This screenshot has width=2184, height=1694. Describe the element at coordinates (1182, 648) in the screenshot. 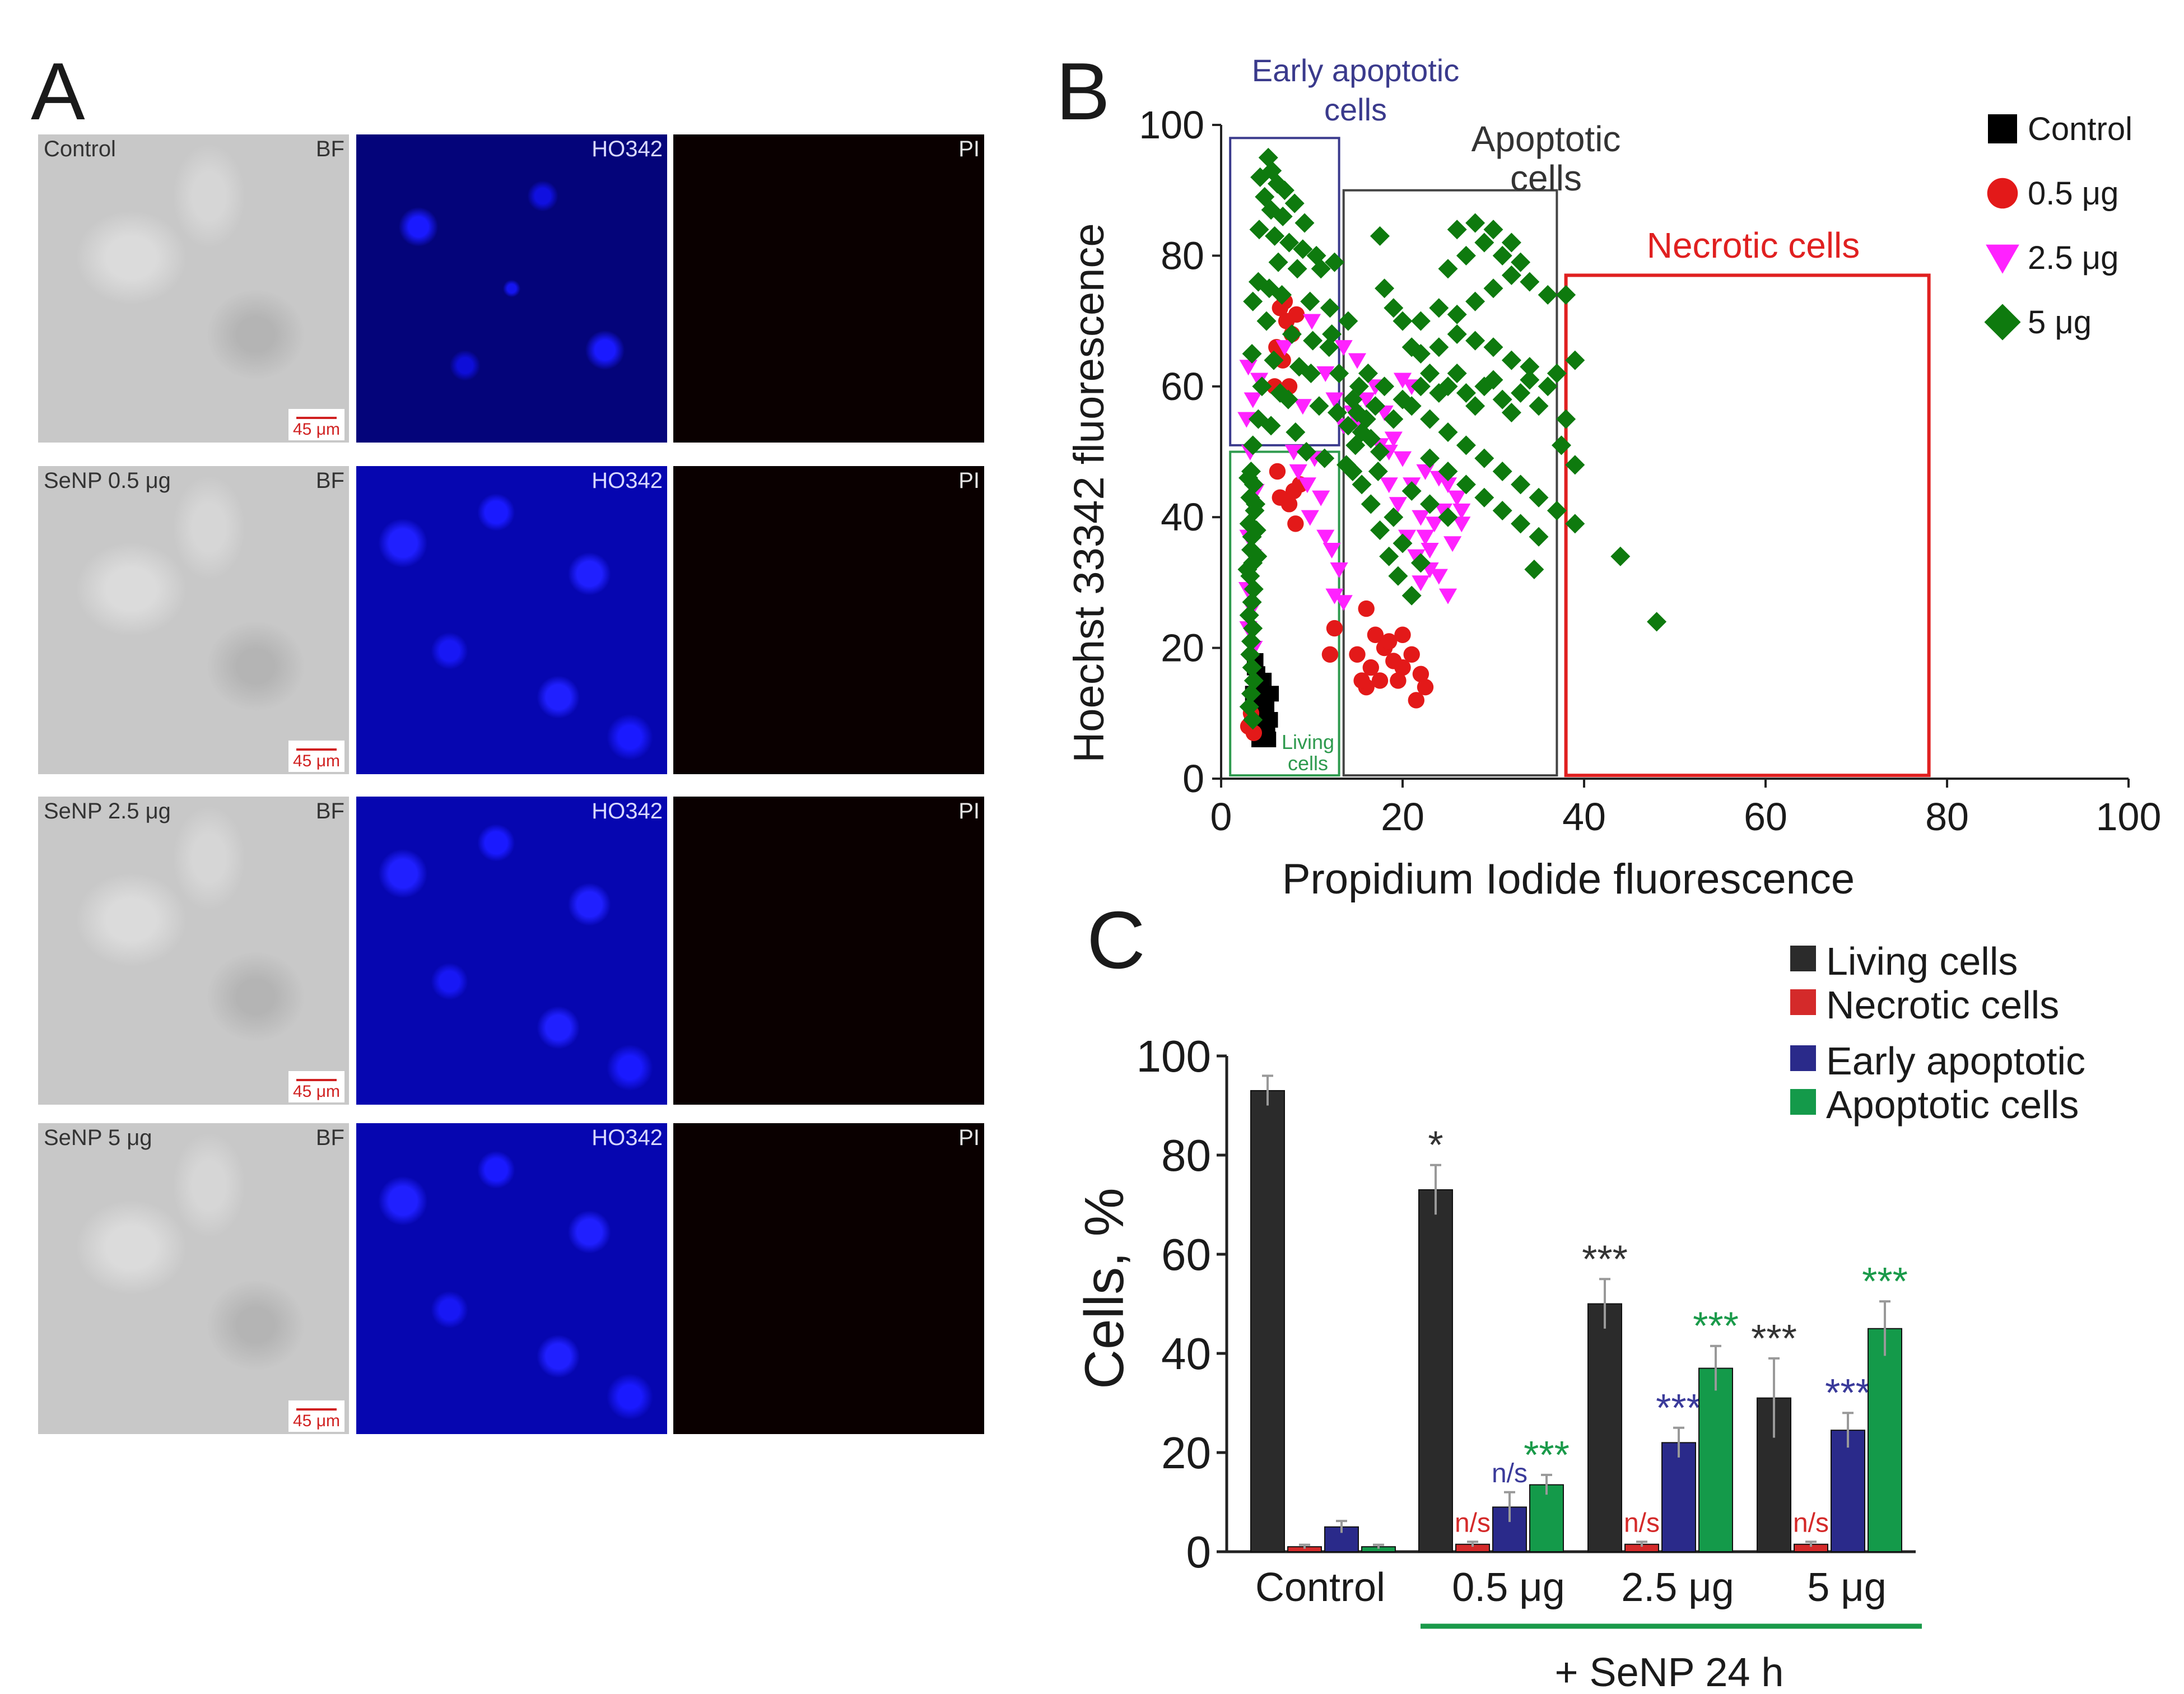

I see `scatter-y-tick-label: 20` at that location.